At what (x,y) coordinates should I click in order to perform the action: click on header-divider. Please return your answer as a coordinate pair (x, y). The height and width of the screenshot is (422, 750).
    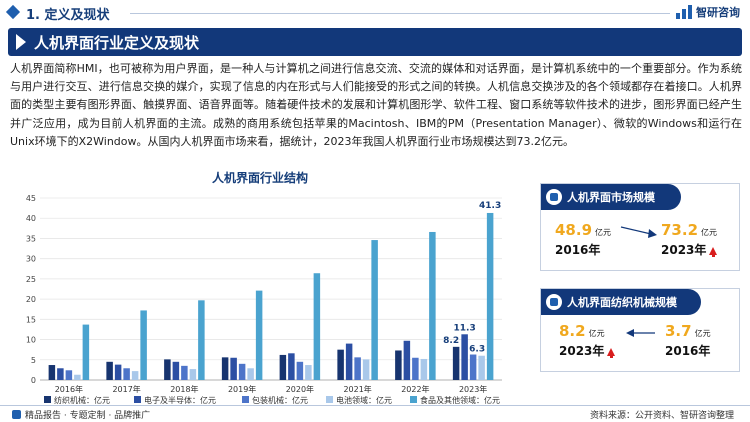
    Looking at the image, I should click on (400, 13).